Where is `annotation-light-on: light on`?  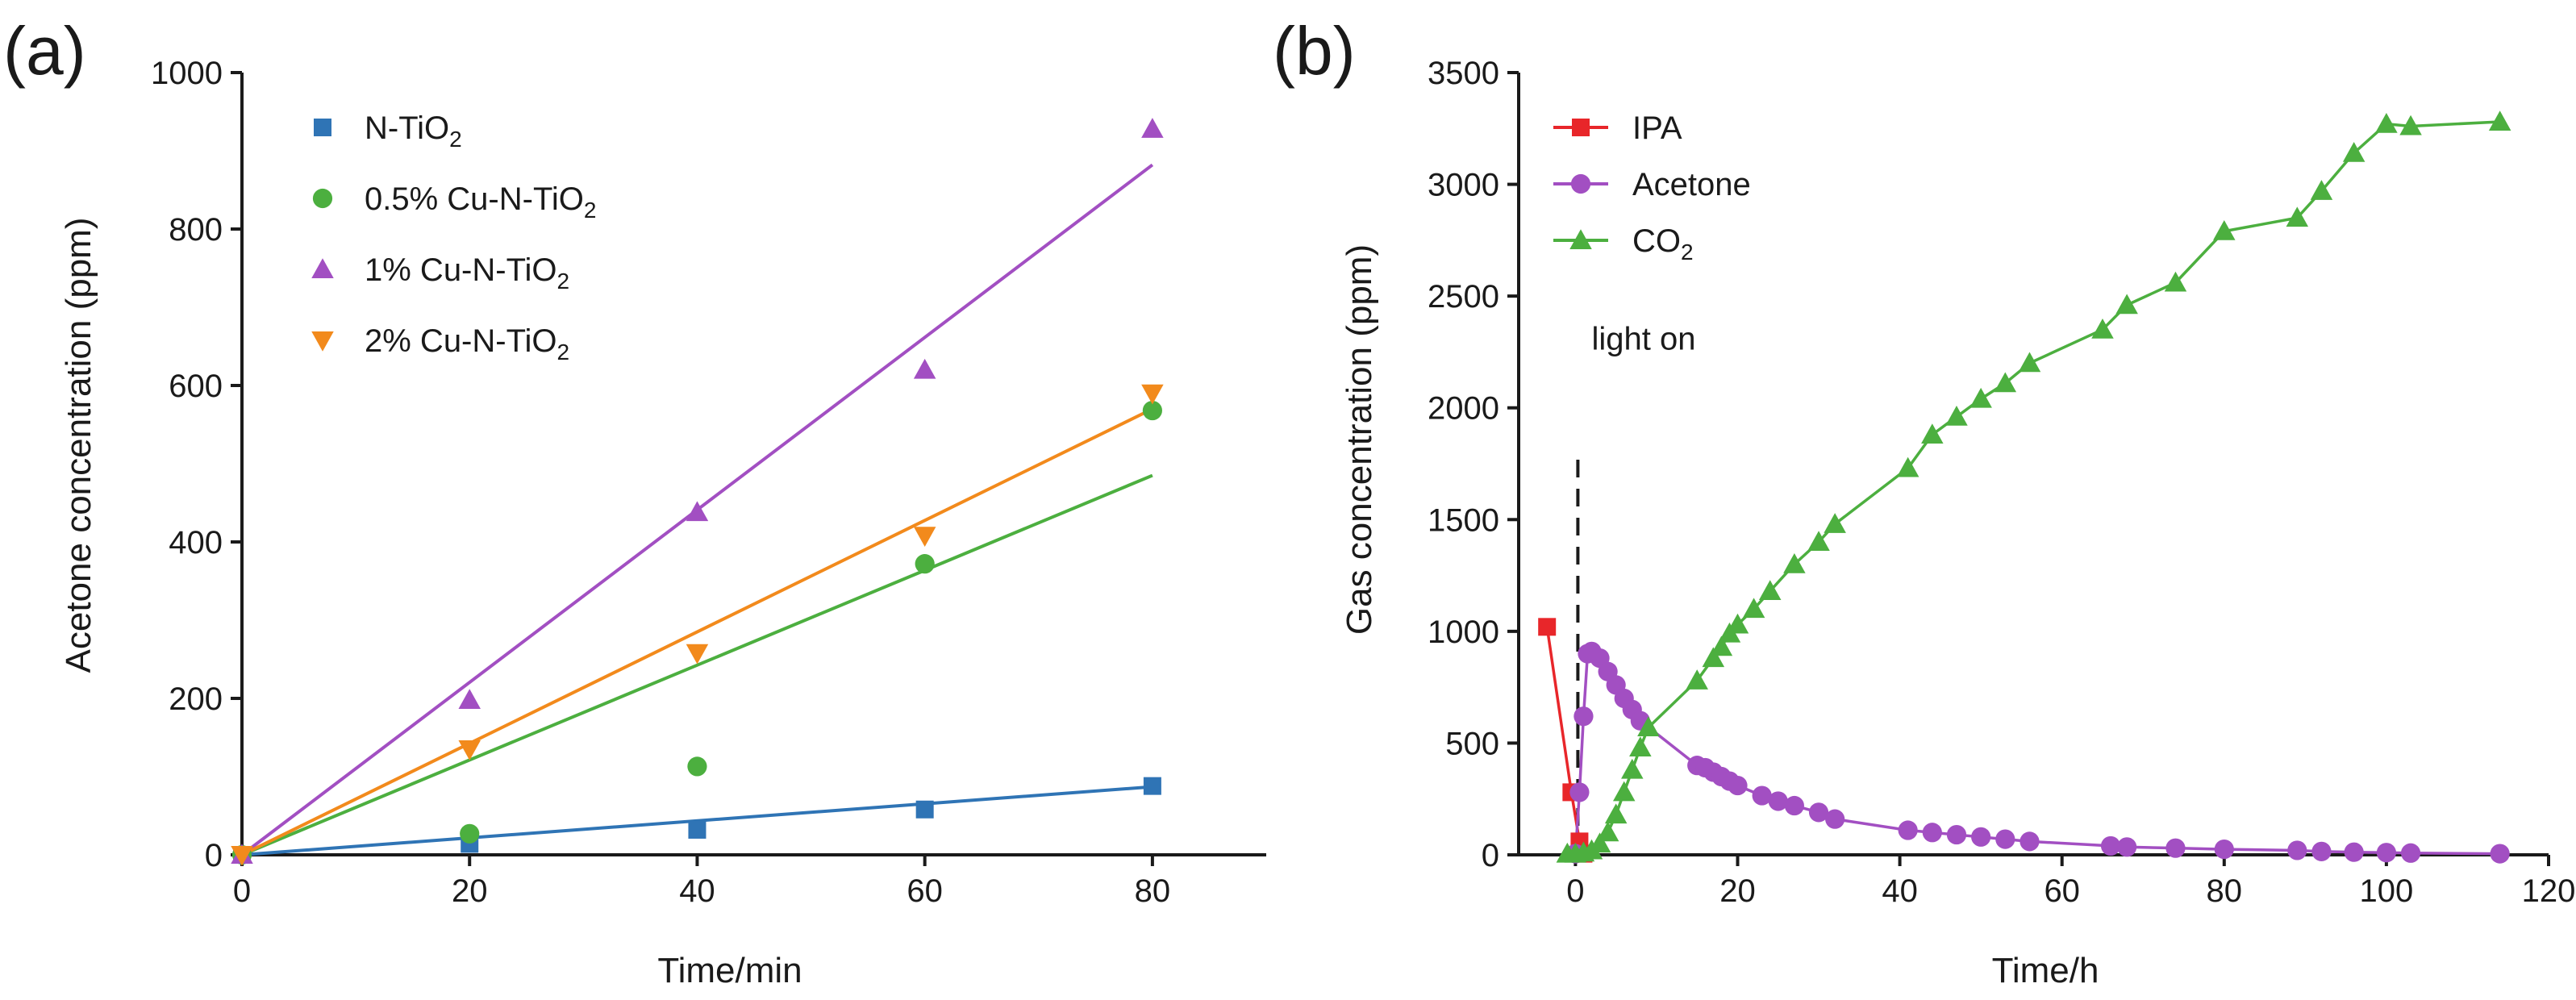 annotation-light-on: light on is located at coordinates (1643, 339).